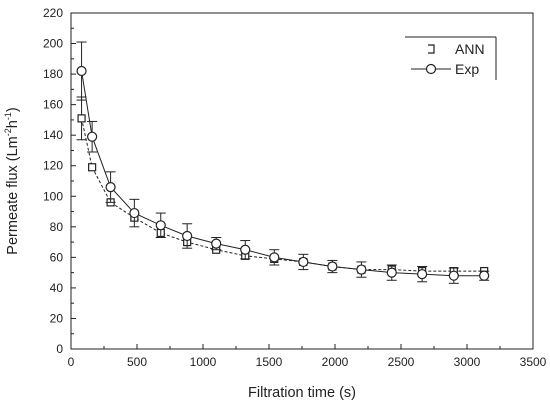  I want to click on y-tick-label: 60, so click(57, 257).